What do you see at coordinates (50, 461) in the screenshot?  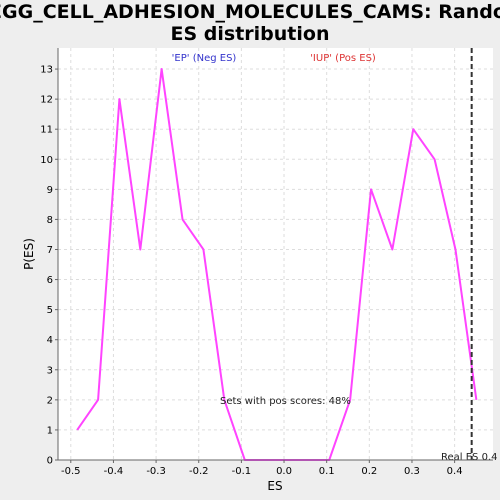 I see `y-tick-label: 0` at bounding box center [50, 461].